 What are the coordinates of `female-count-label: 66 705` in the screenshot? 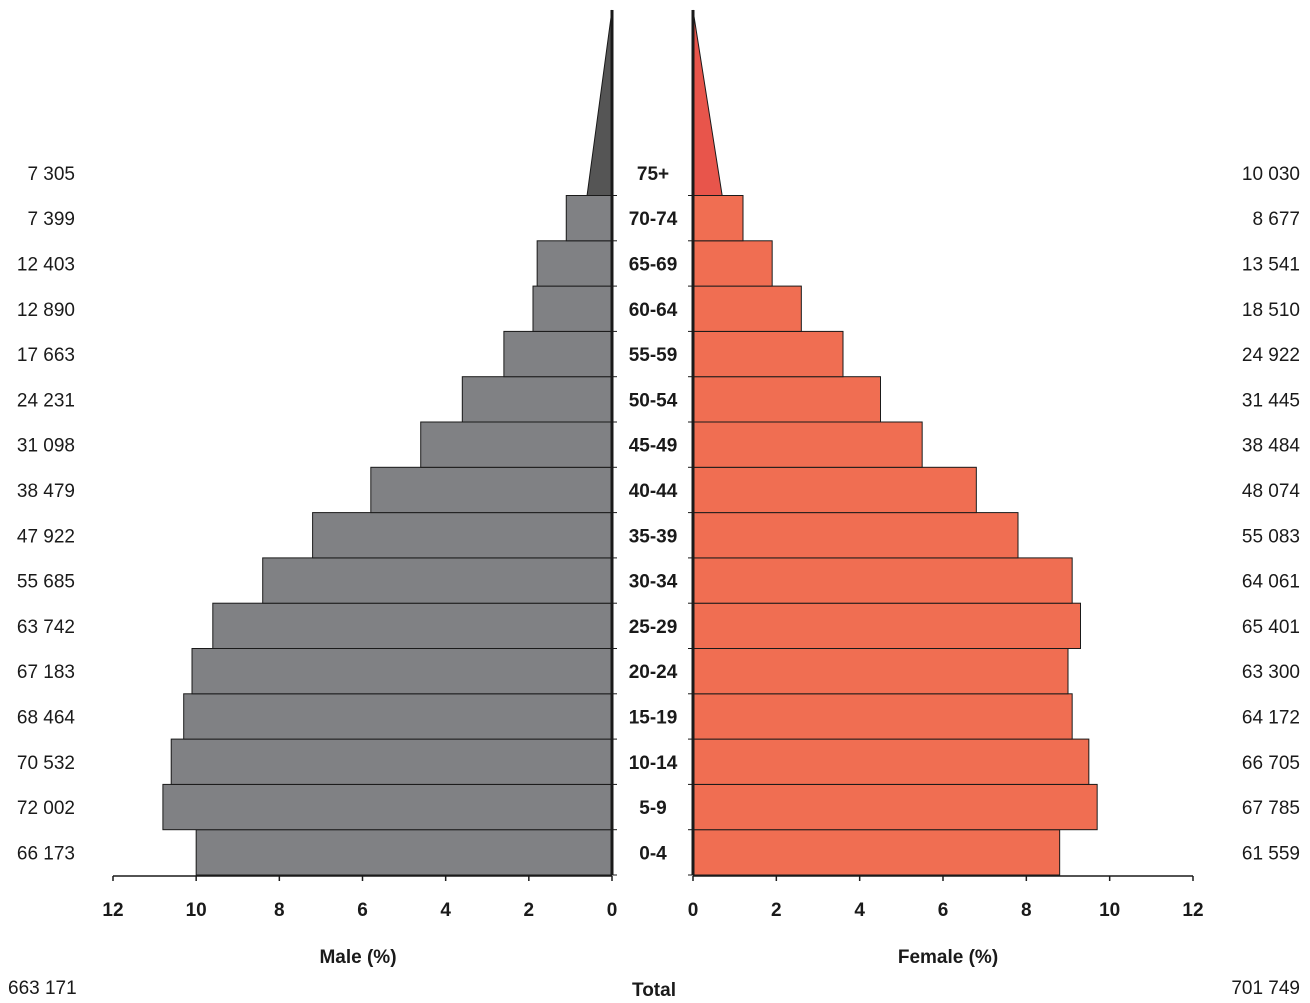 It's located at (1271, 763).